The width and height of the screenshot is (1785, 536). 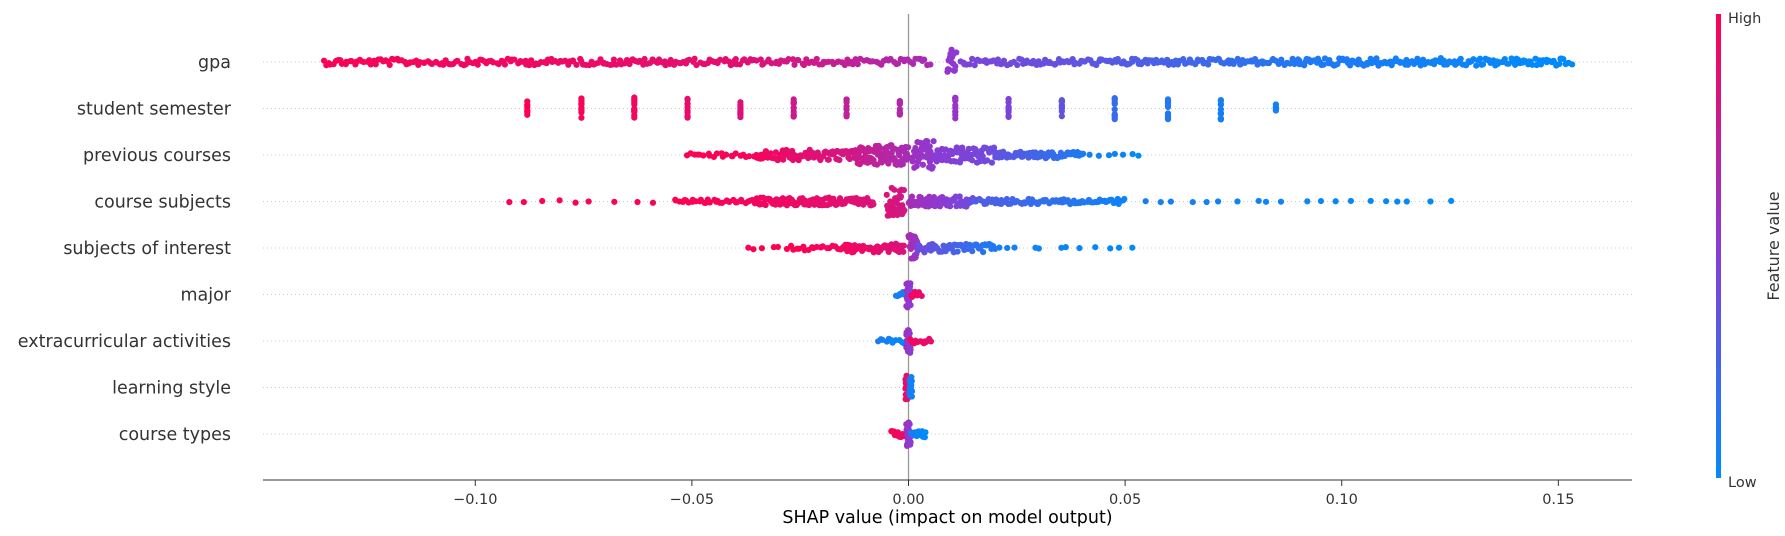 What do you see at coordinates (1773, 245) in the screenshot?
I see `colorbar-title: Feature value` at bounding box center [1773, 245].